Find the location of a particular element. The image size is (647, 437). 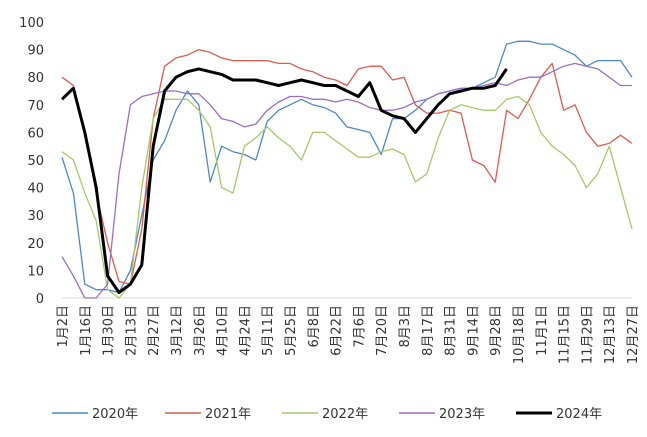

x-tick-label: 1月16日 is located at coordinates (86, 330).